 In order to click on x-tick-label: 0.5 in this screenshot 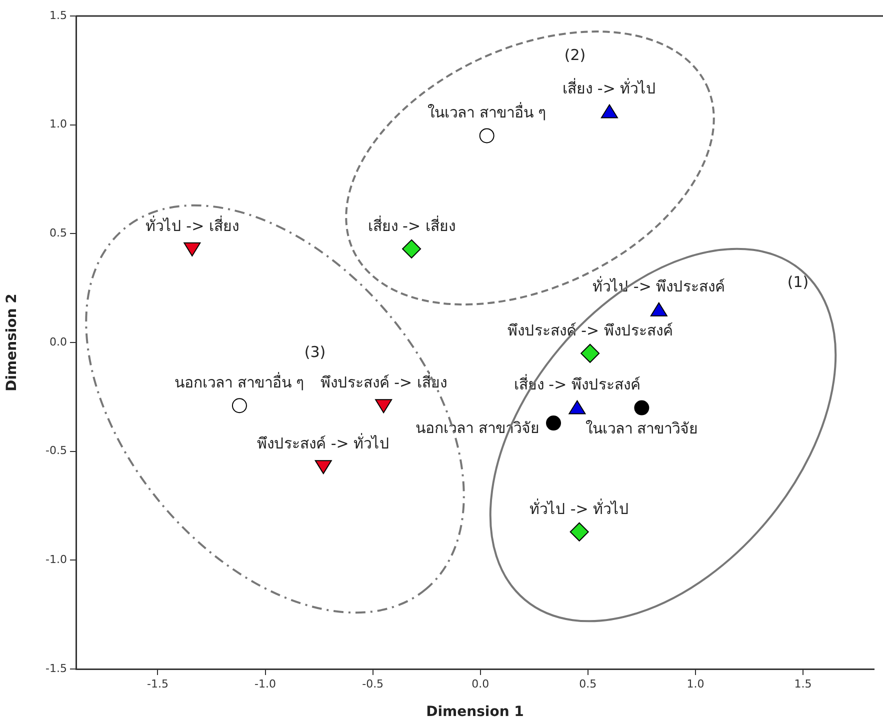, I will do `click(588, 683)`.